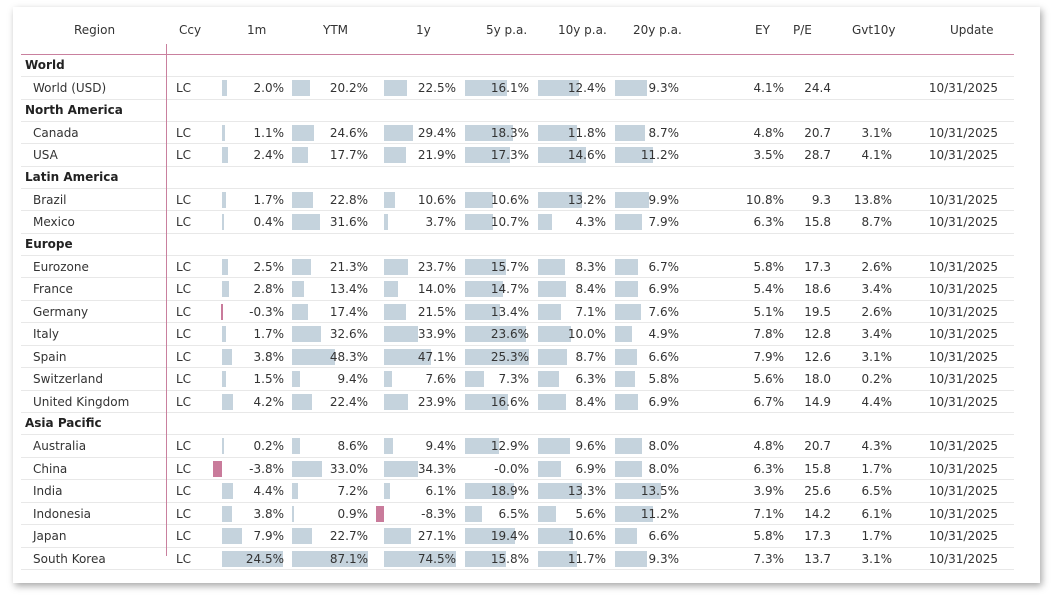 The image size is (1064, 610). Describe the element at coordinates (877, 446) in the screenshot. I see `cell-gvt10y: 4.3%` at that location.